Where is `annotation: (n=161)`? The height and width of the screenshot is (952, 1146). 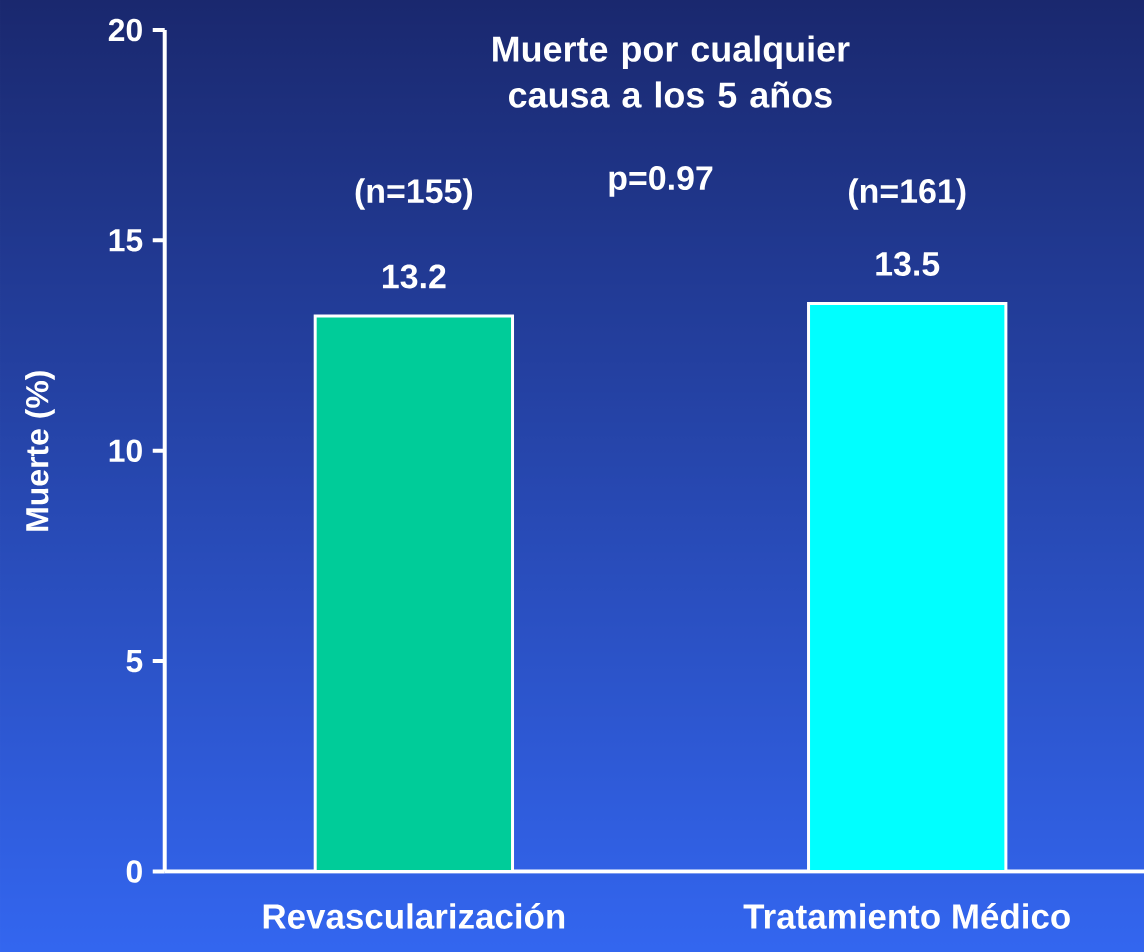
annotation: (n=161) is located at coordinates (907, 194).